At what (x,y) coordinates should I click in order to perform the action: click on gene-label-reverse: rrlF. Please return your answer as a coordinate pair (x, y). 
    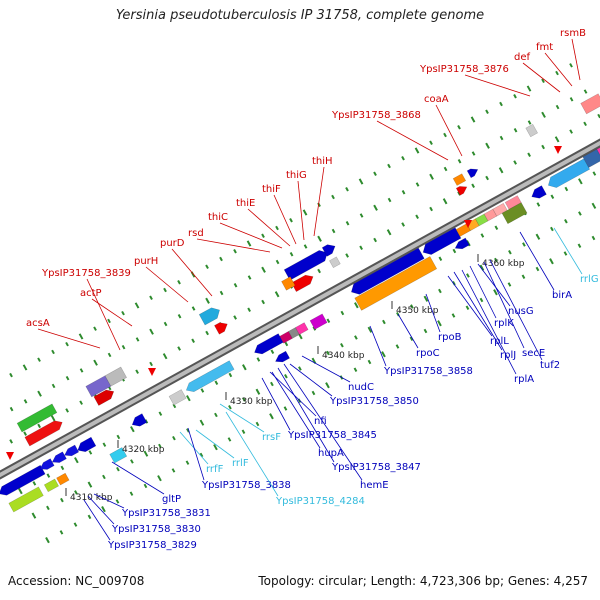
    Looking at the image, I should click on (240, 463).